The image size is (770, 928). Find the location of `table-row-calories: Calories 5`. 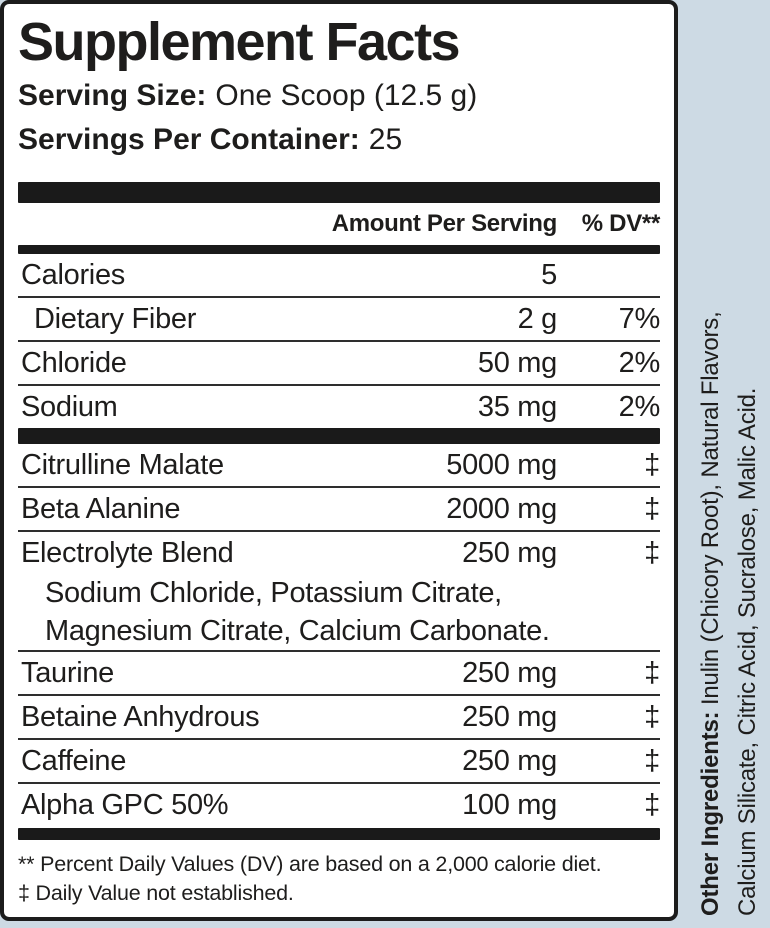

table-row-calories: Calories 5 is located at coordinates (339, 275).